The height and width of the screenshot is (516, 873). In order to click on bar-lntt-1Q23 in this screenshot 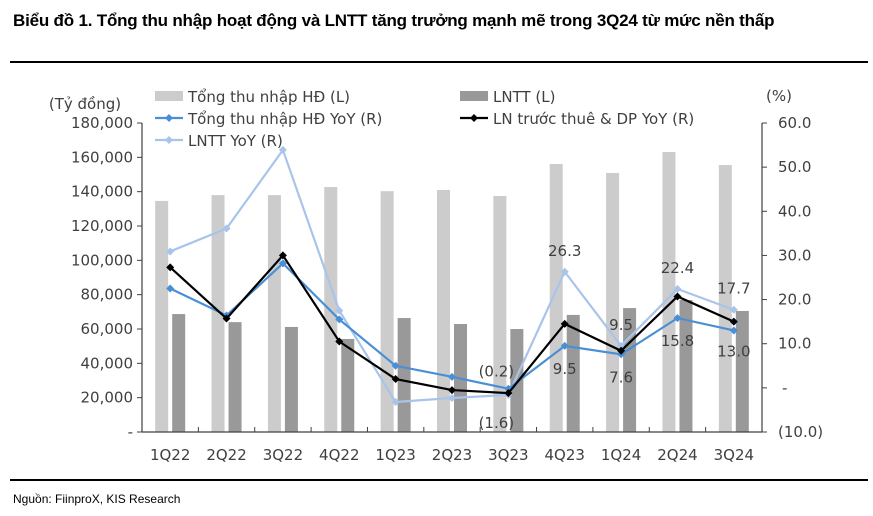, I will do `click(404, 375)`.